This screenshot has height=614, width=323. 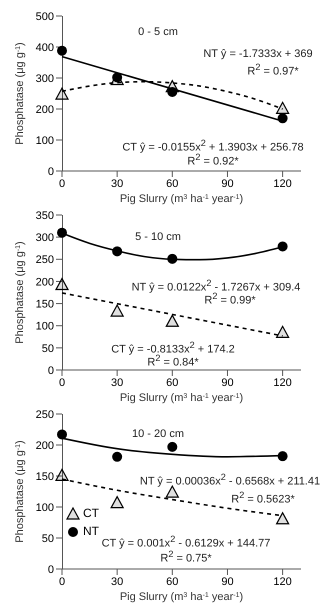 What do you see at coordinates (91, 531) in the screenshot?
I see `legend-label: NT` at bounding box center [91, 531].